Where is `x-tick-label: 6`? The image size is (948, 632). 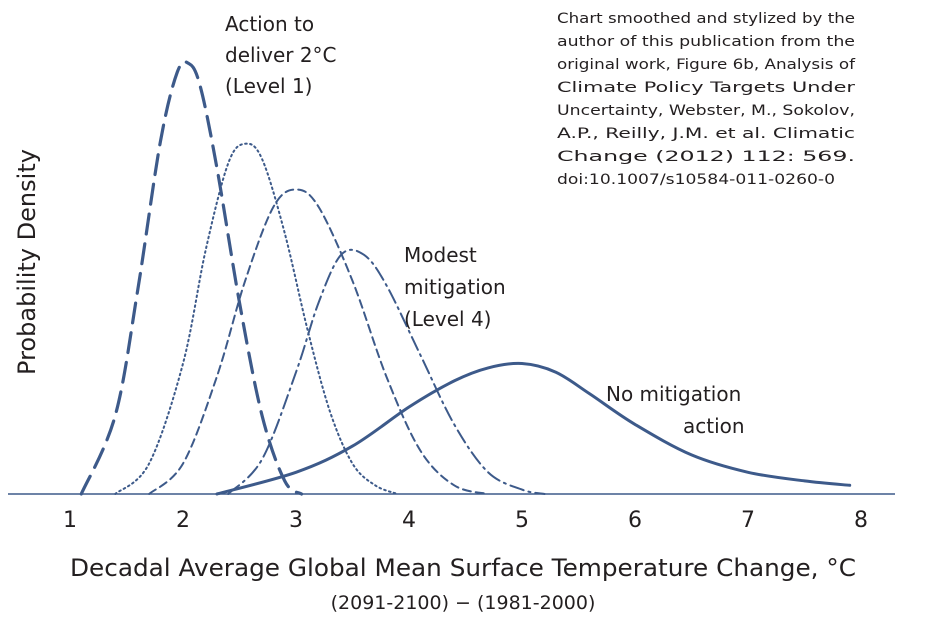
x-tick-label: 6 is located at coordinates (635, 520).